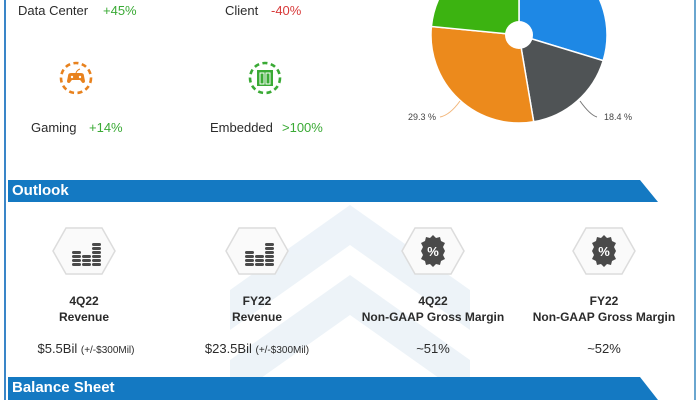 This screenshot has height=400, width=700. I want to click on outlook-metric-4q22-revenue: Revenue, so click(84, 317).